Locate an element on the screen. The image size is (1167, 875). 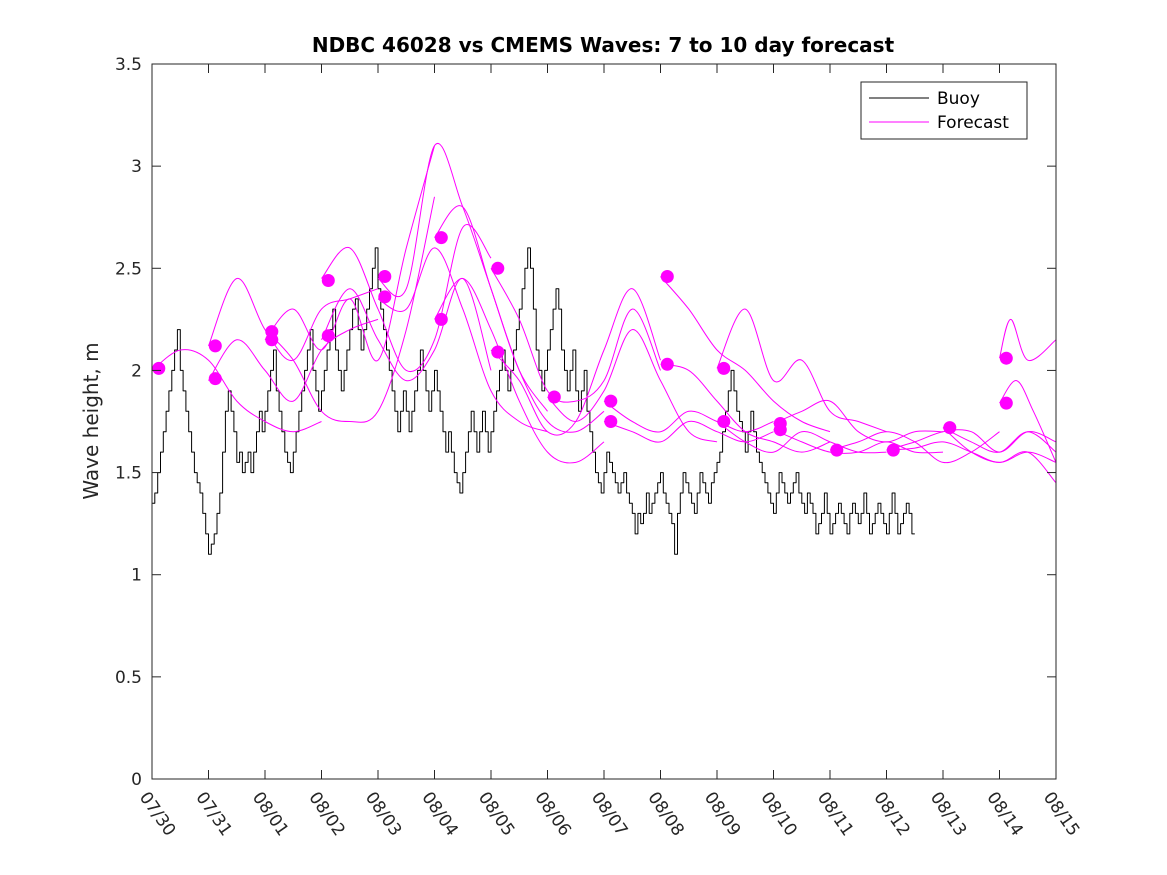
legend: Buoy Forecast is located at coordinates (944, 110).